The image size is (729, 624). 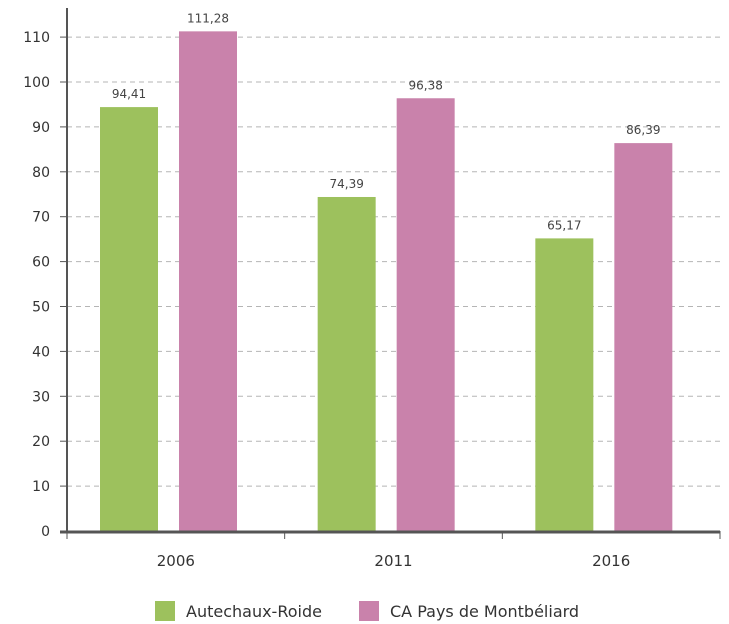 What do you see at coordinates (254, 611) in the screenshot?
I see `legend-label: Autechaux-Roide` at bounding box center [254, 611].